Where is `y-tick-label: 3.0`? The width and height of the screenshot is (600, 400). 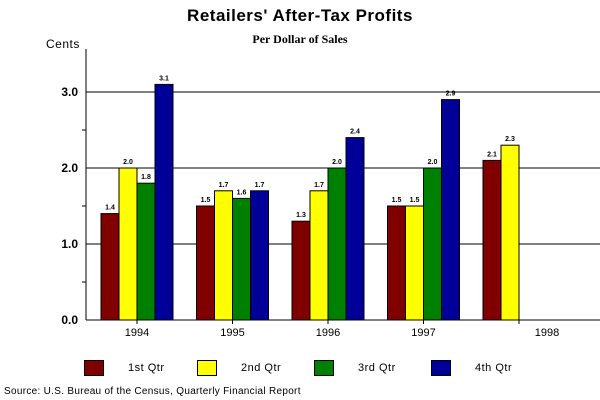 y-tick-label: 3.0 is located at coordinates (69, 92).